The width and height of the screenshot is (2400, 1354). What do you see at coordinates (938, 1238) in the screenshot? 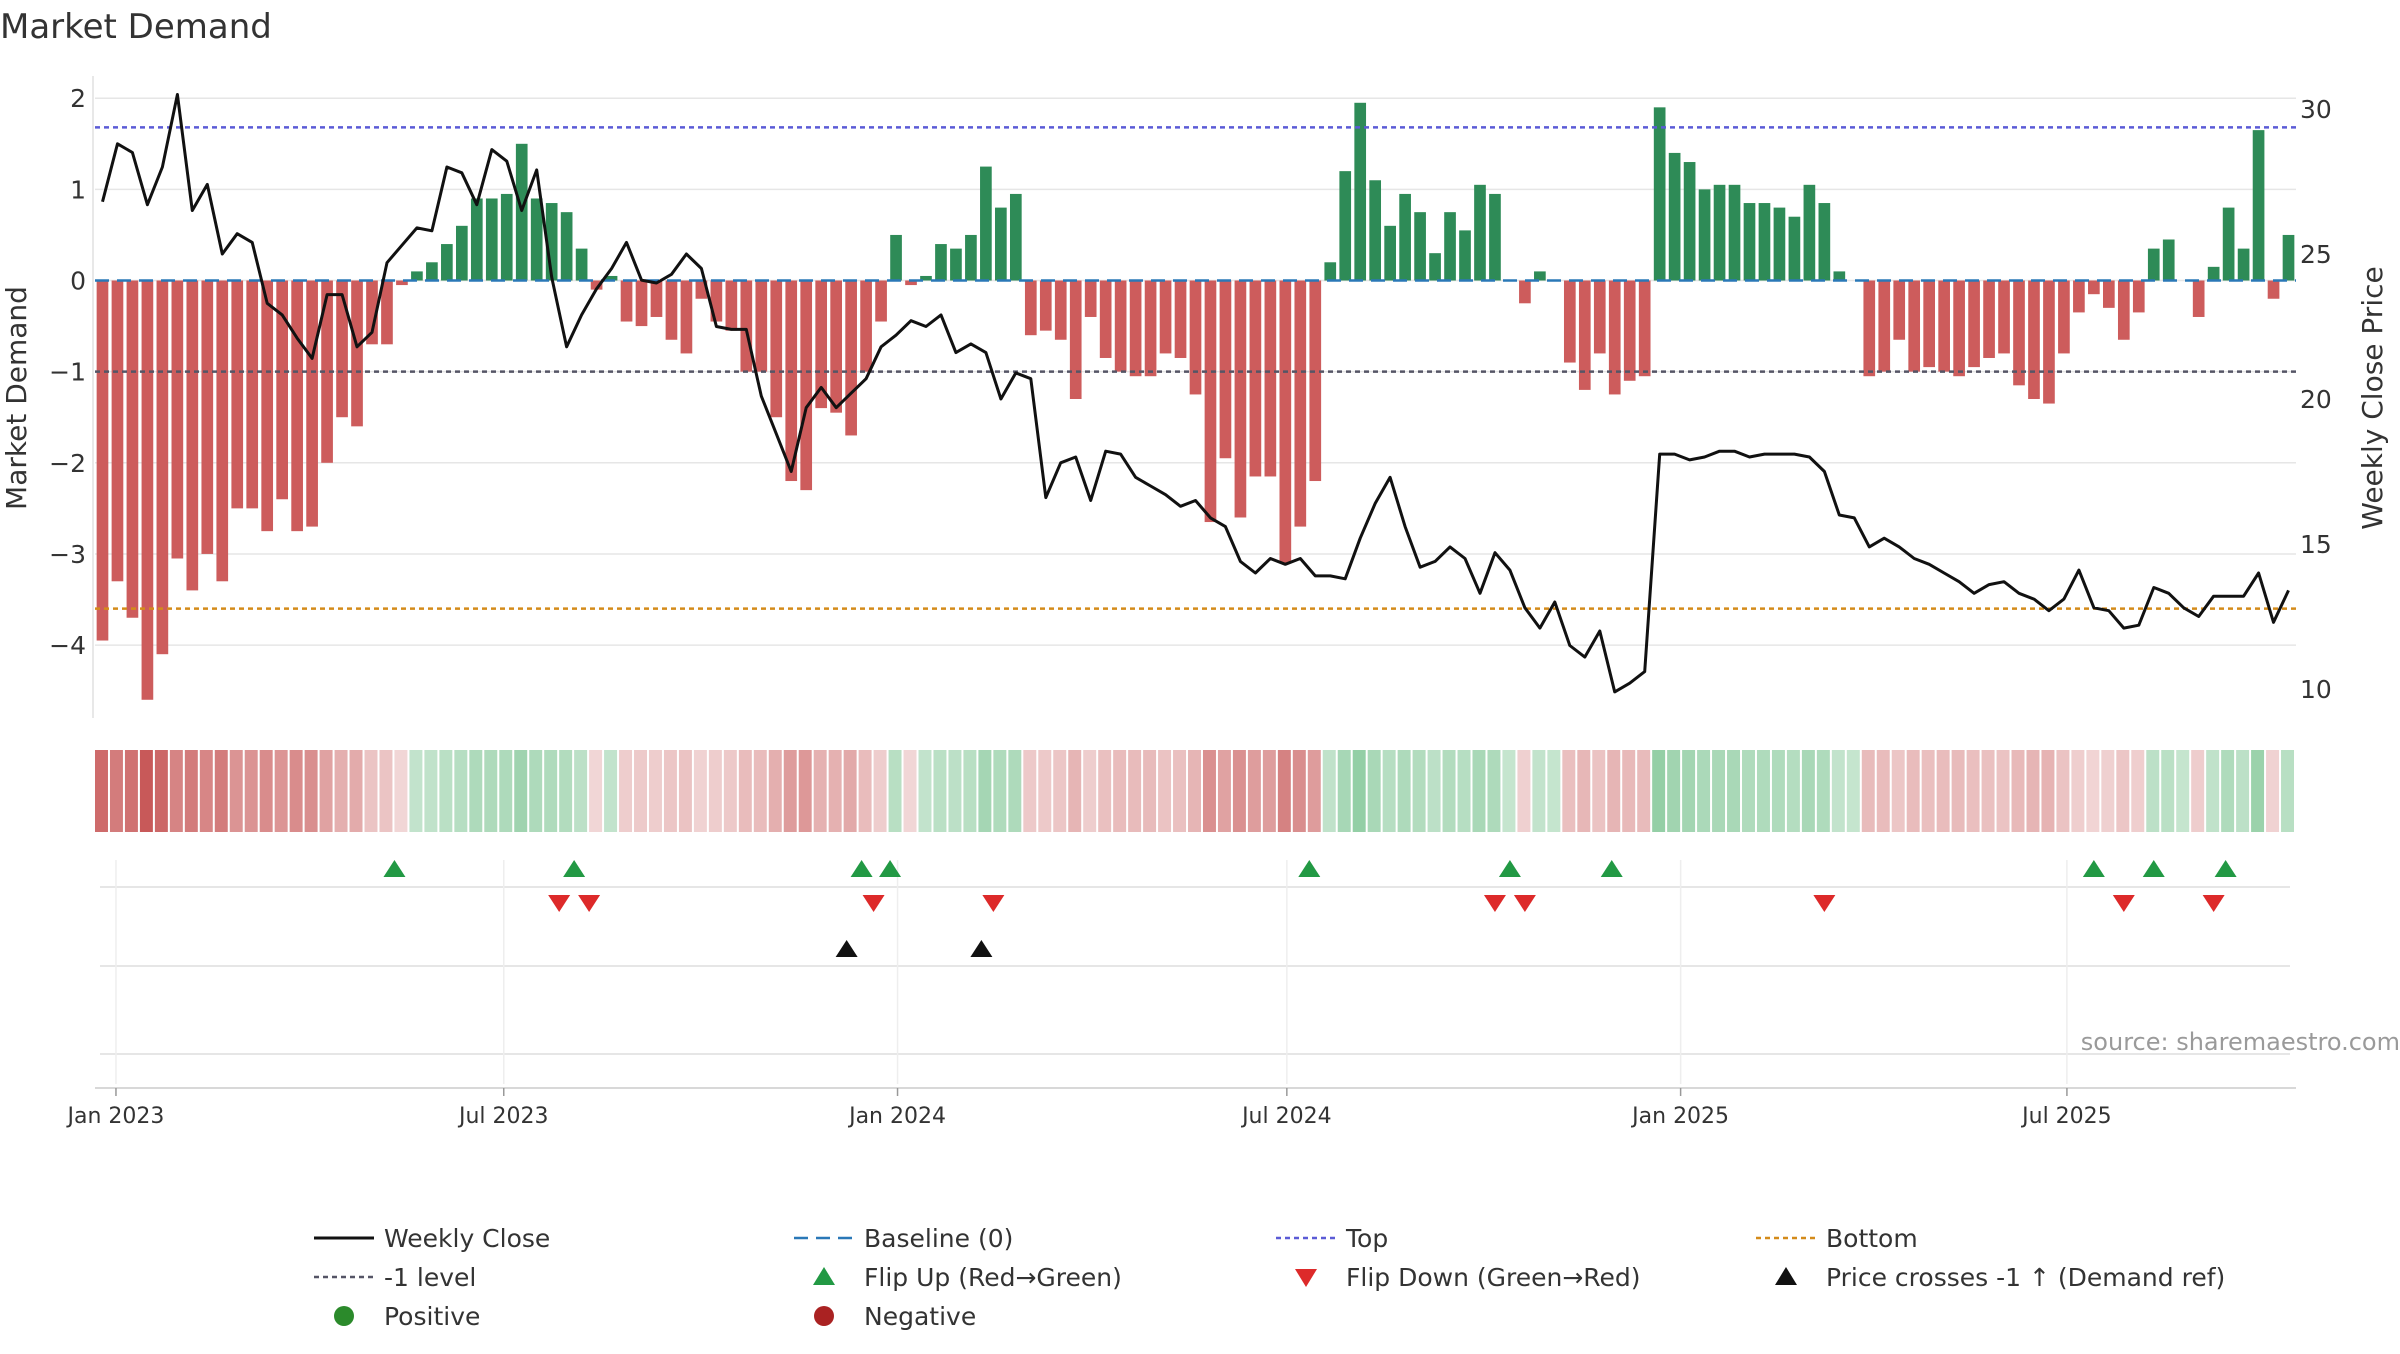
I see `legend-label: Baseline (0)` at bounding box center [938, 1238].